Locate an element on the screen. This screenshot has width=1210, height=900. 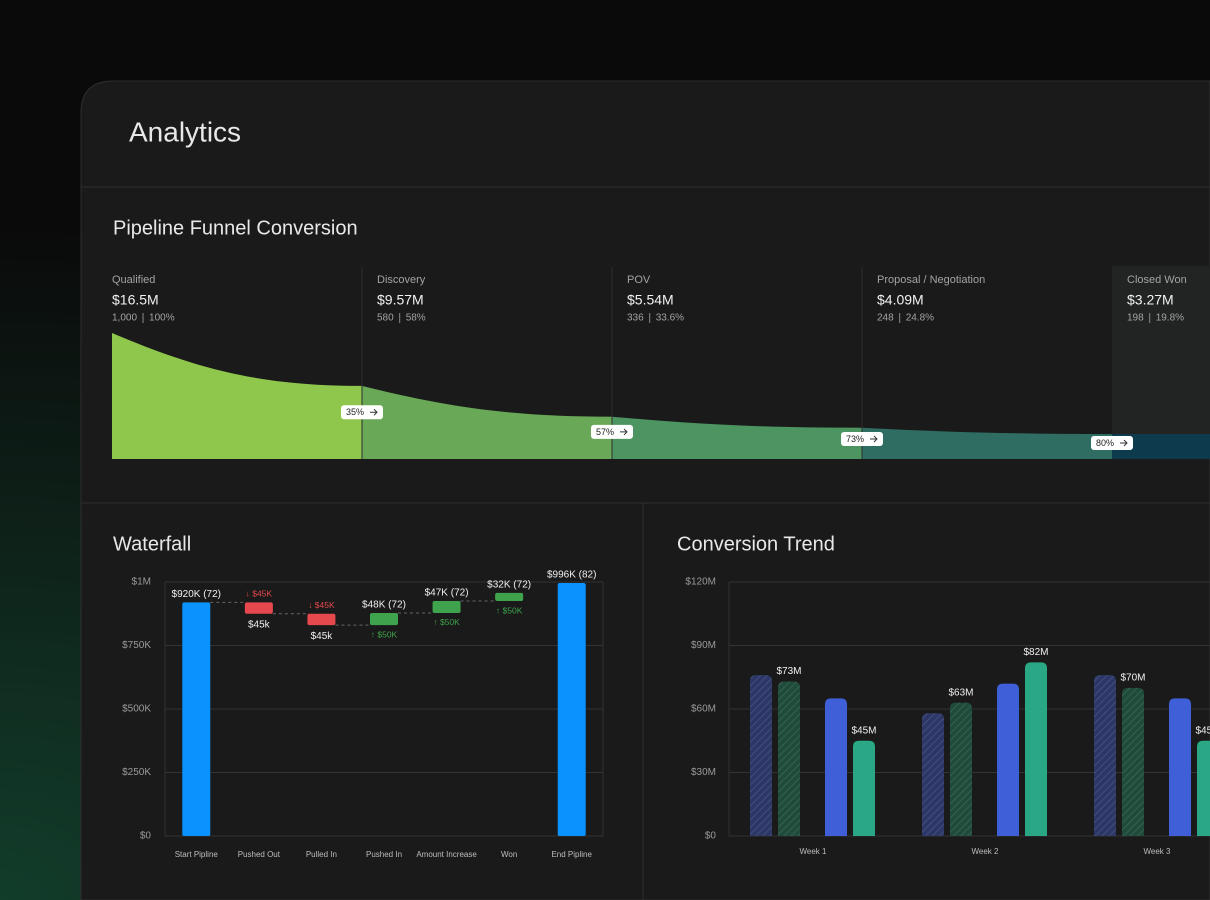
stage-amount: $4.09M is located at coordinates (900, 300).